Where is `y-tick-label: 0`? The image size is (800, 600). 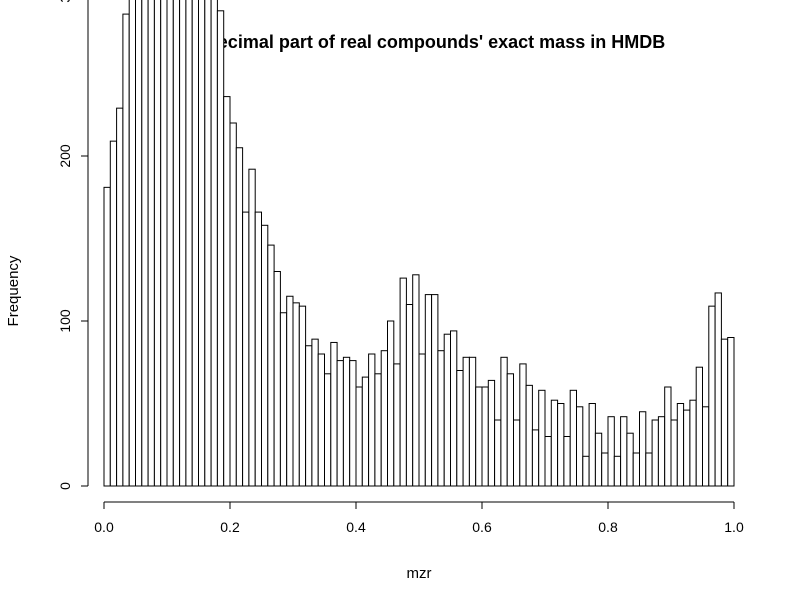 y-tick-label: 0 is located at coordinates (65, 486).